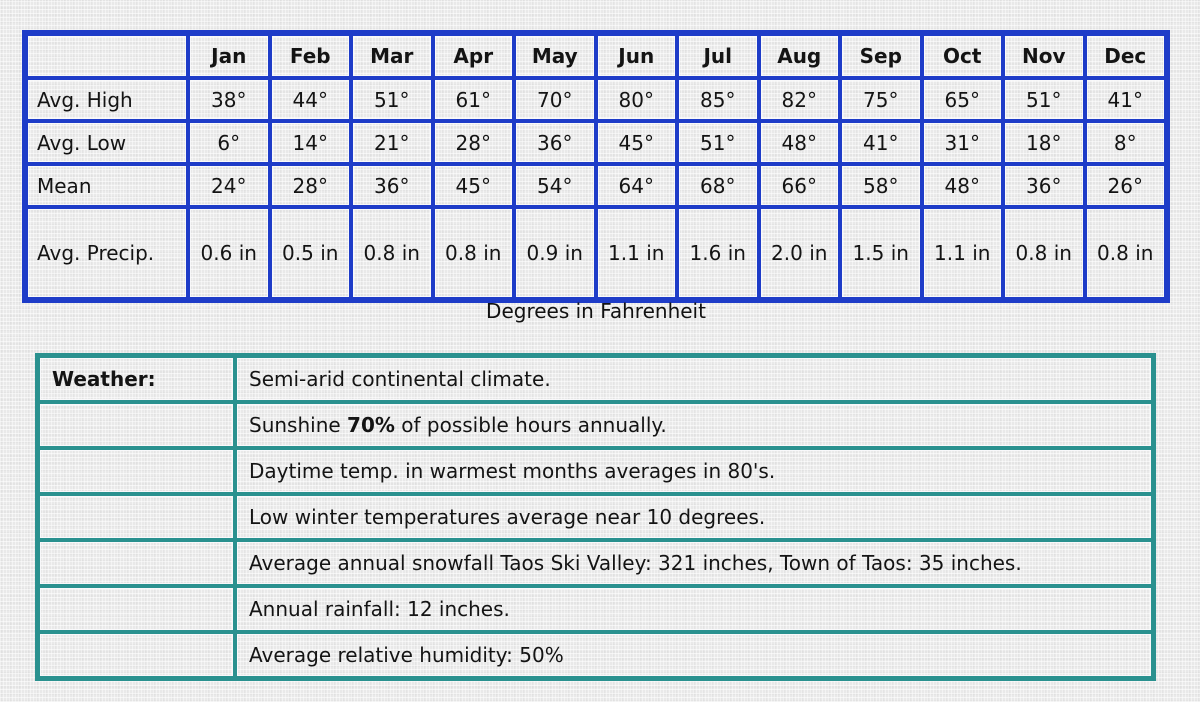 This screenshot has height=702, width=1200. Describe the element at coordinates (530, 425) in the screenshot. I see `fact-text: of possible hours annually.` at that location.